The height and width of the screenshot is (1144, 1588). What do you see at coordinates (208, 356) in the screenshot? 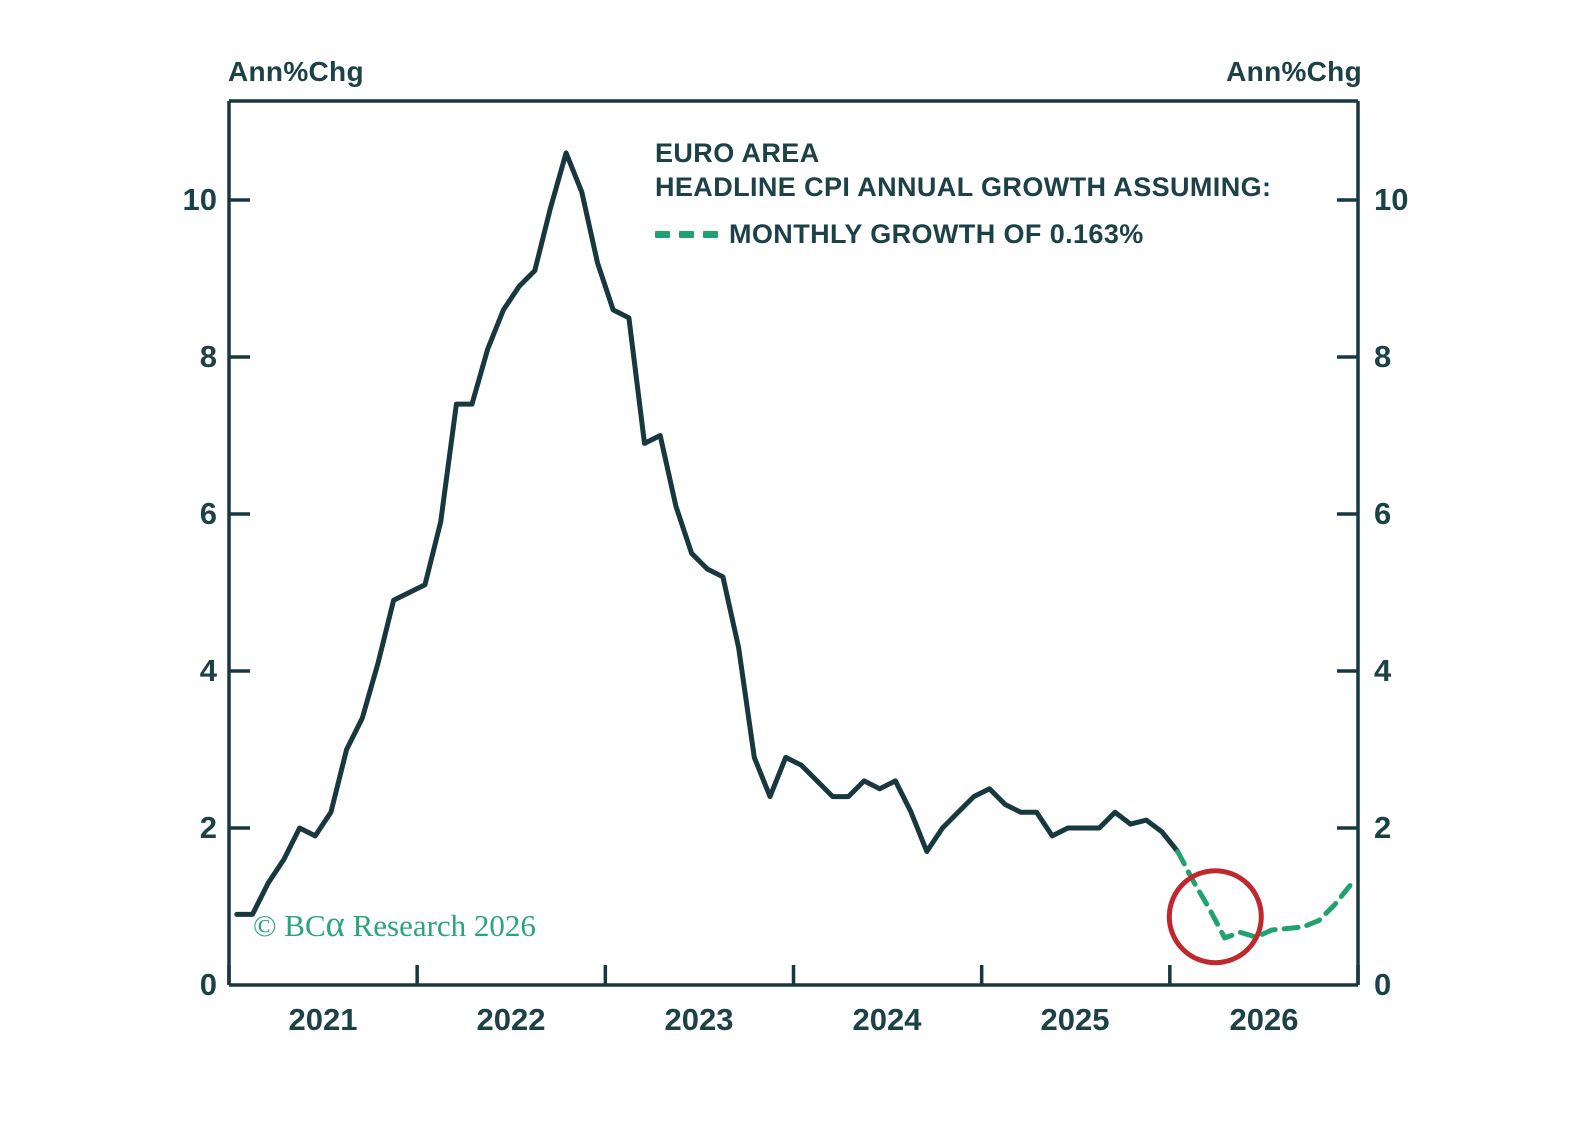
I see `y-tick-label-left-8: 8` at bounding box center [208, 356].